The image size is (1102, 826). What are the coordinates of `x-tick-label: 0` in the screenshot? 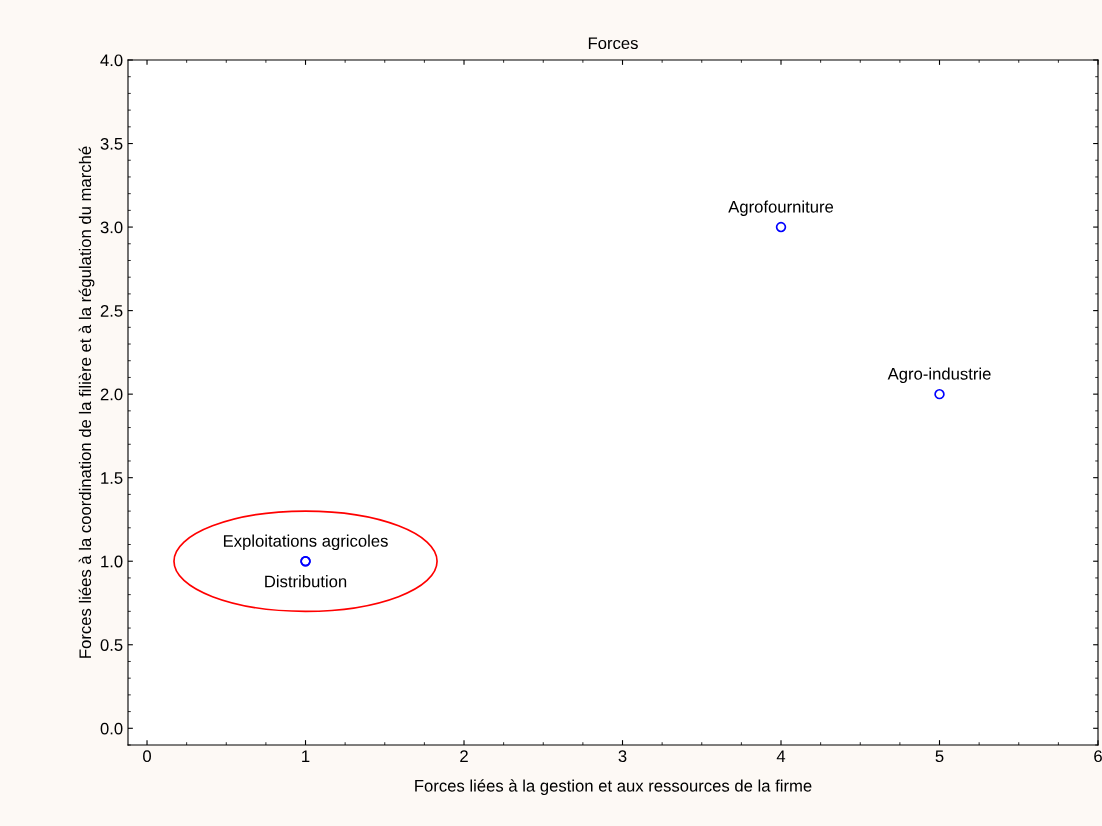 It's located at (147, 756).